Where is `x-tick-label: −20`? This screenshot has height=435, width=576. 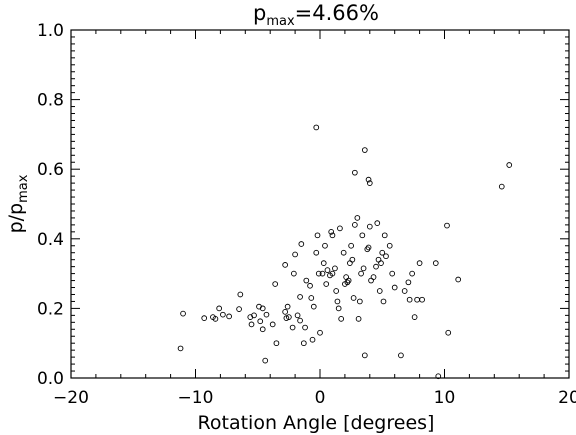
x-tick-label: −20 is located at coordinates (71, 398).